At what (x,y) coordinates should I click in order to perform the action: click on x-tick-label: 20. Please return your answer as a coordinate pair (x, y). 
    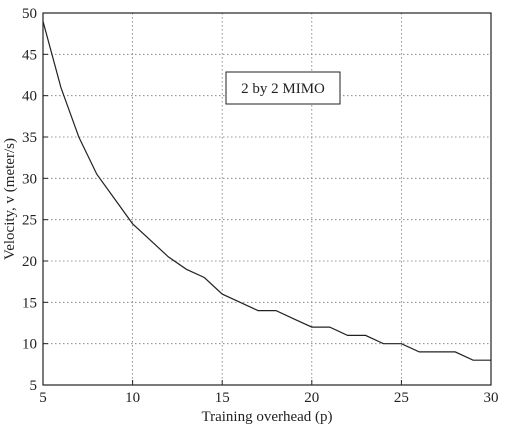
    Looking at the image, I should click on (311, 398).